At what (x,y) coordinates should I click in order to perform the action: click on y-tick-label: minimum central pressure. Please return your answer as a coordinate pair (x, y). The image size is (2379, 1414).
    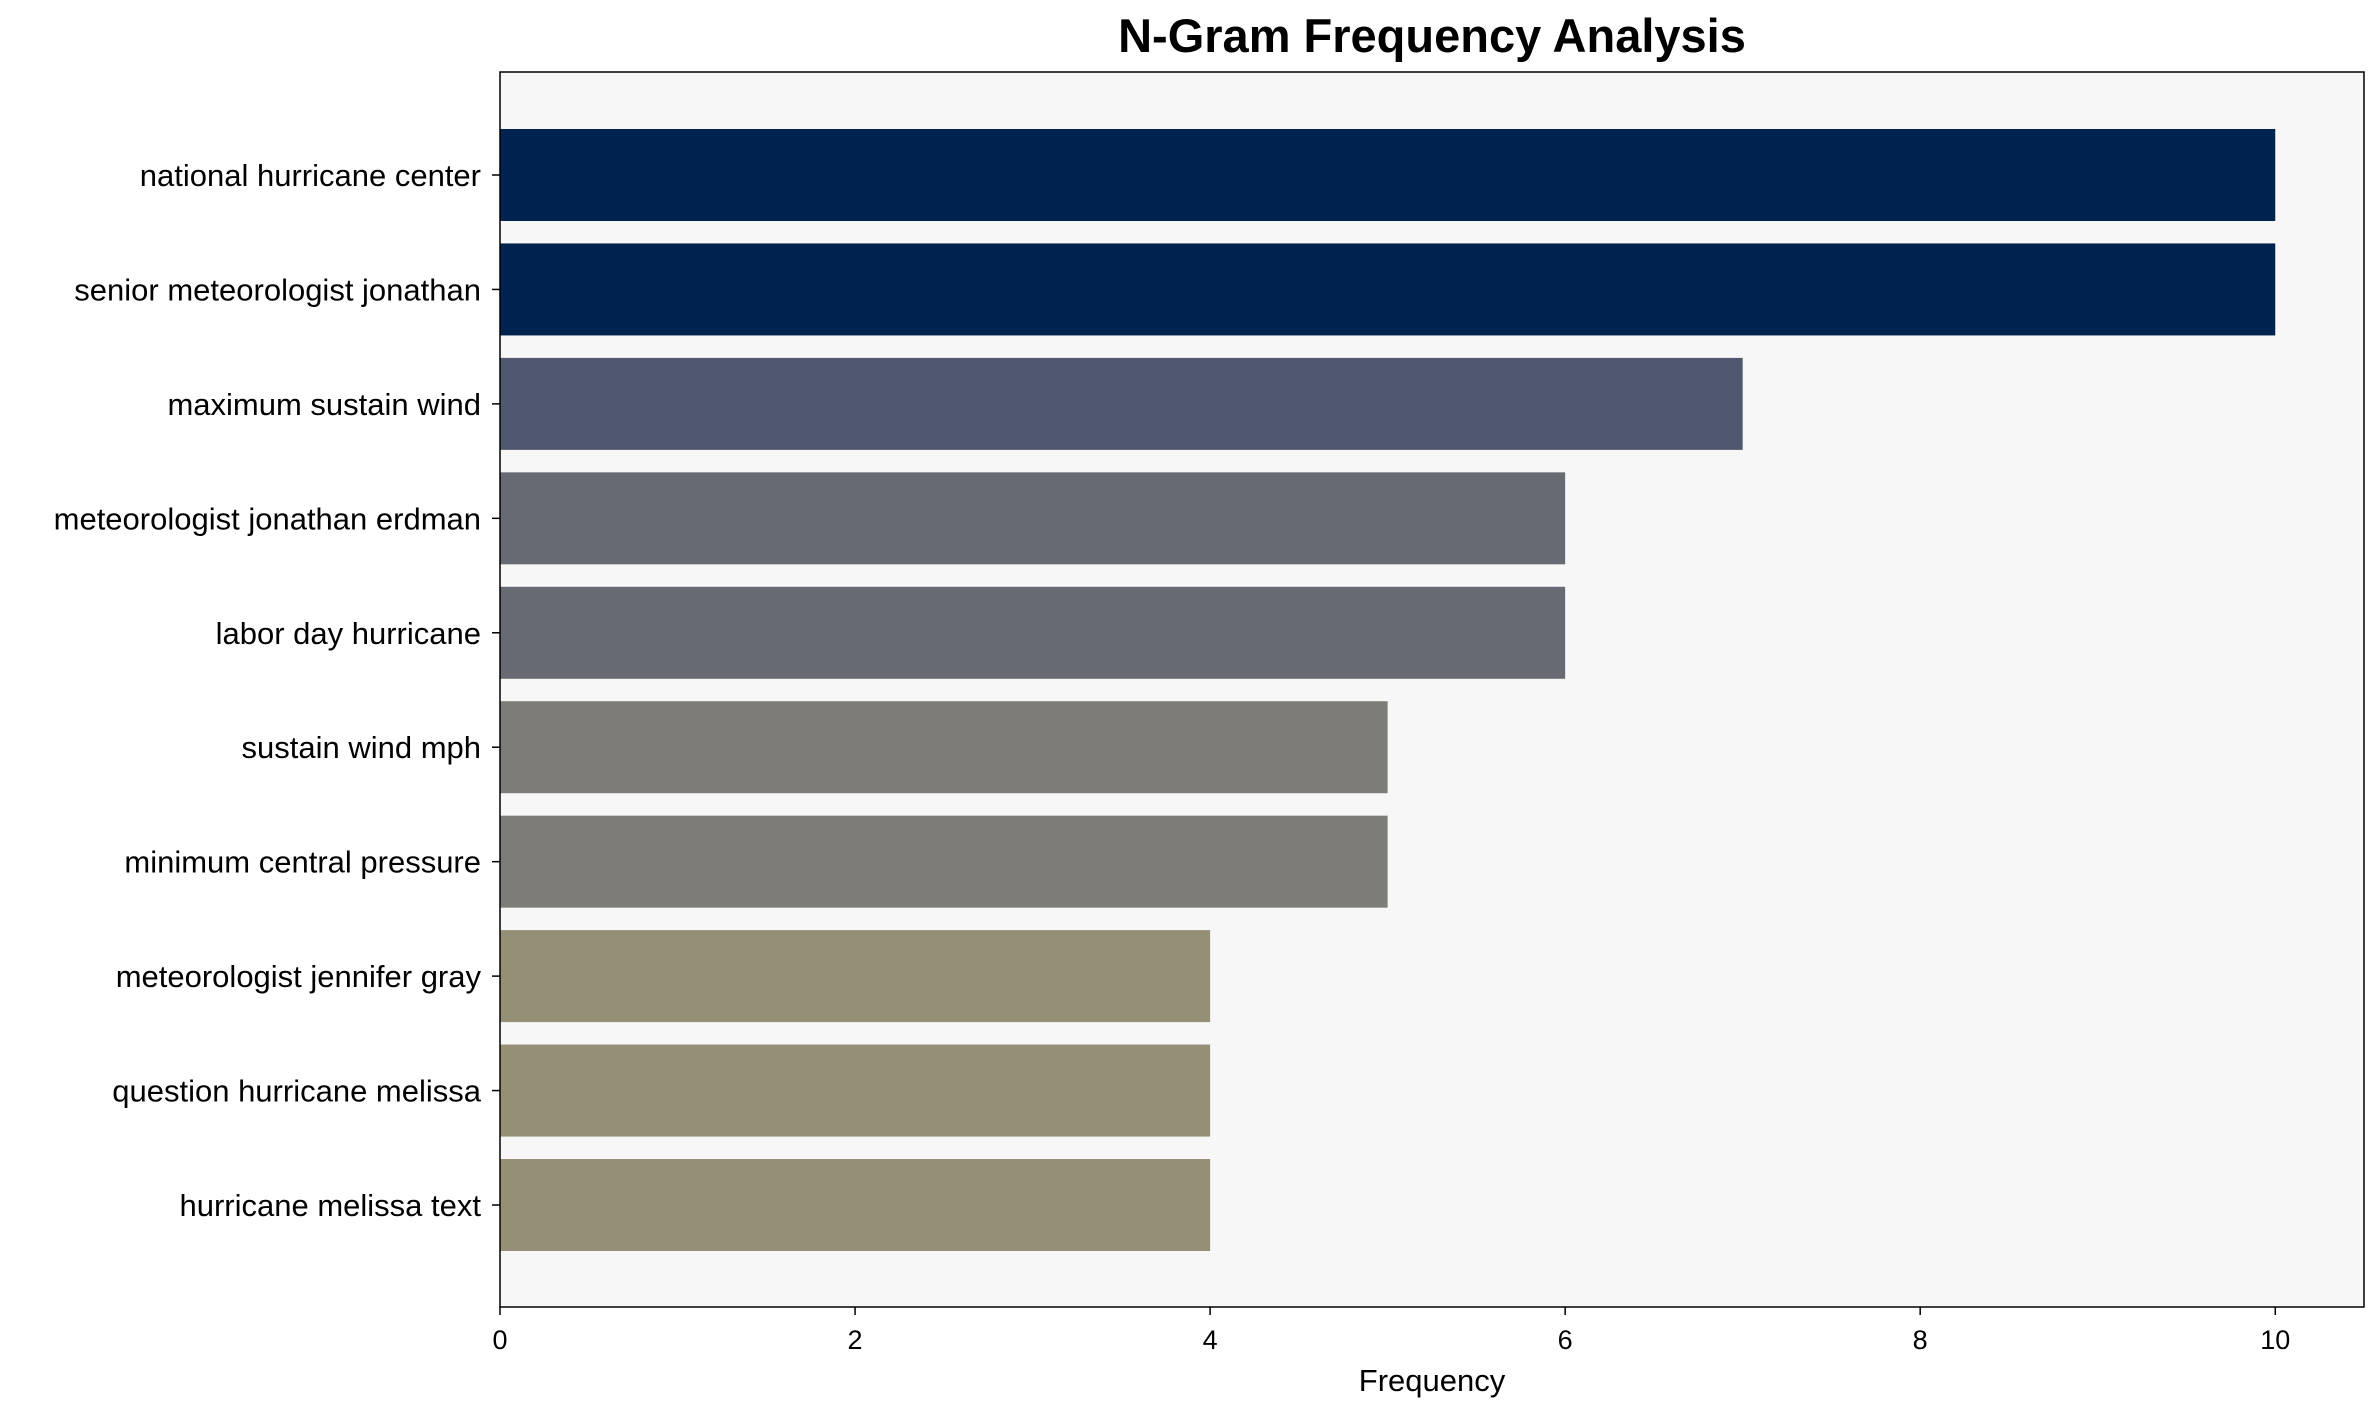
    Looking at the image, I should click on (302, 862).